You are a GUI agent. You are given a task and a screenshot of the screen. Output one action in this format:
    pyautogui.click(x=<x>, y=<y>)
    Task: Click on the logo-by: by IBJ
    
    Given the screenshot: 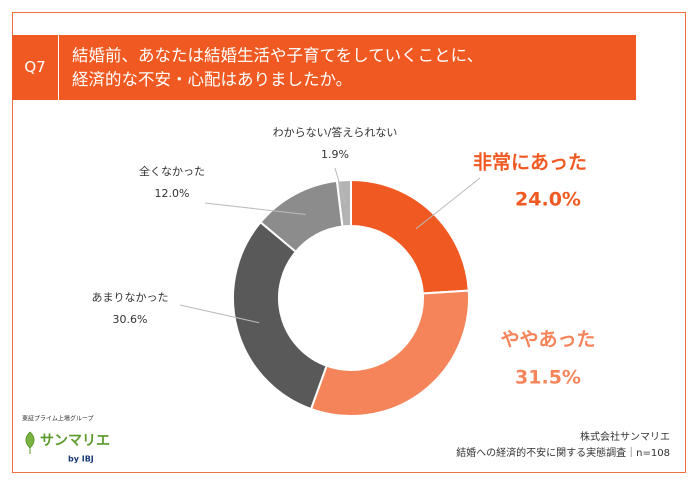 What is the action you would take?
    pyautogui.click(x=81, y=459)
    